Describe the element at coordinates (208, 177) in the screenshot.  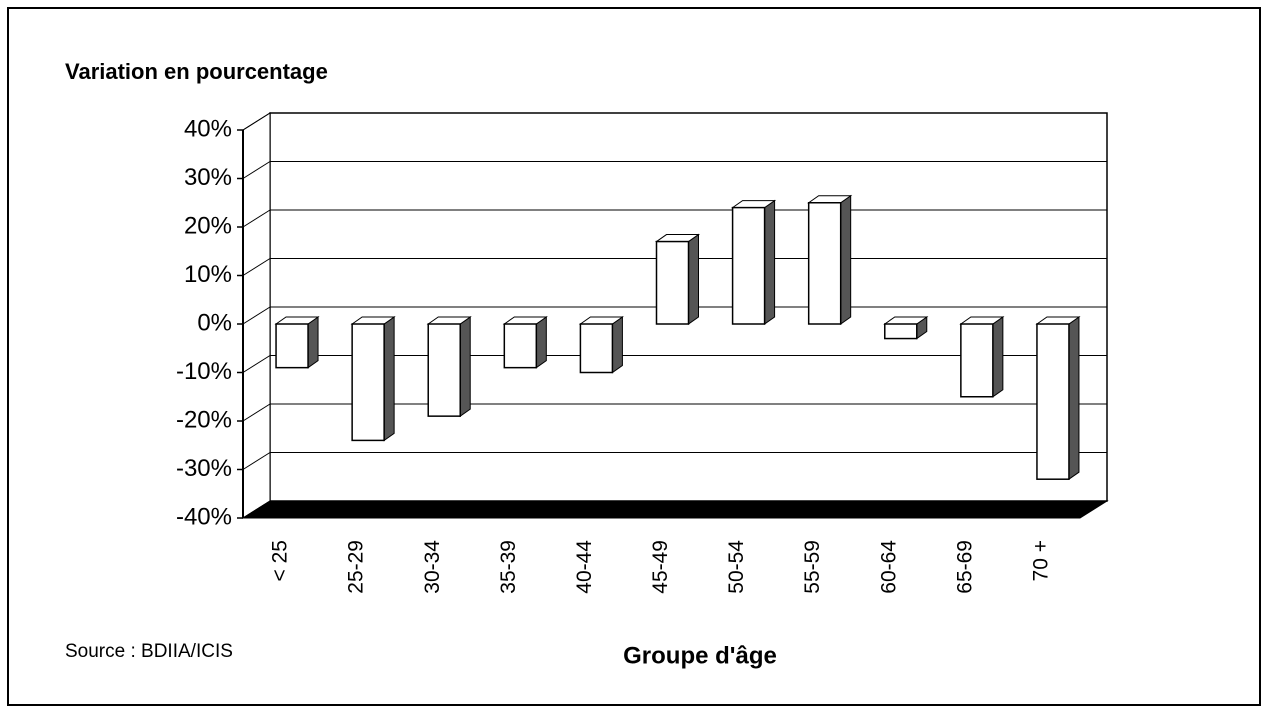
I see `y-tick-label: 30%` at that location.